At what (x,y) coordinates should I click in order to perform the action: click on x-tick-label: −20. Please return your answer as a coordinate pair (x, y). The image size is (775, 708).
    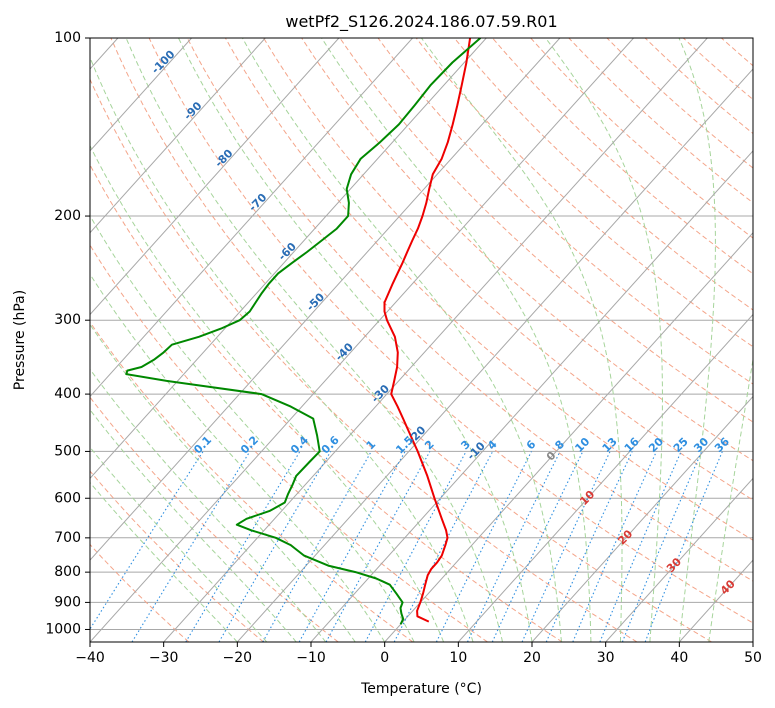
    Looking at the image, I should click on (238, 658).